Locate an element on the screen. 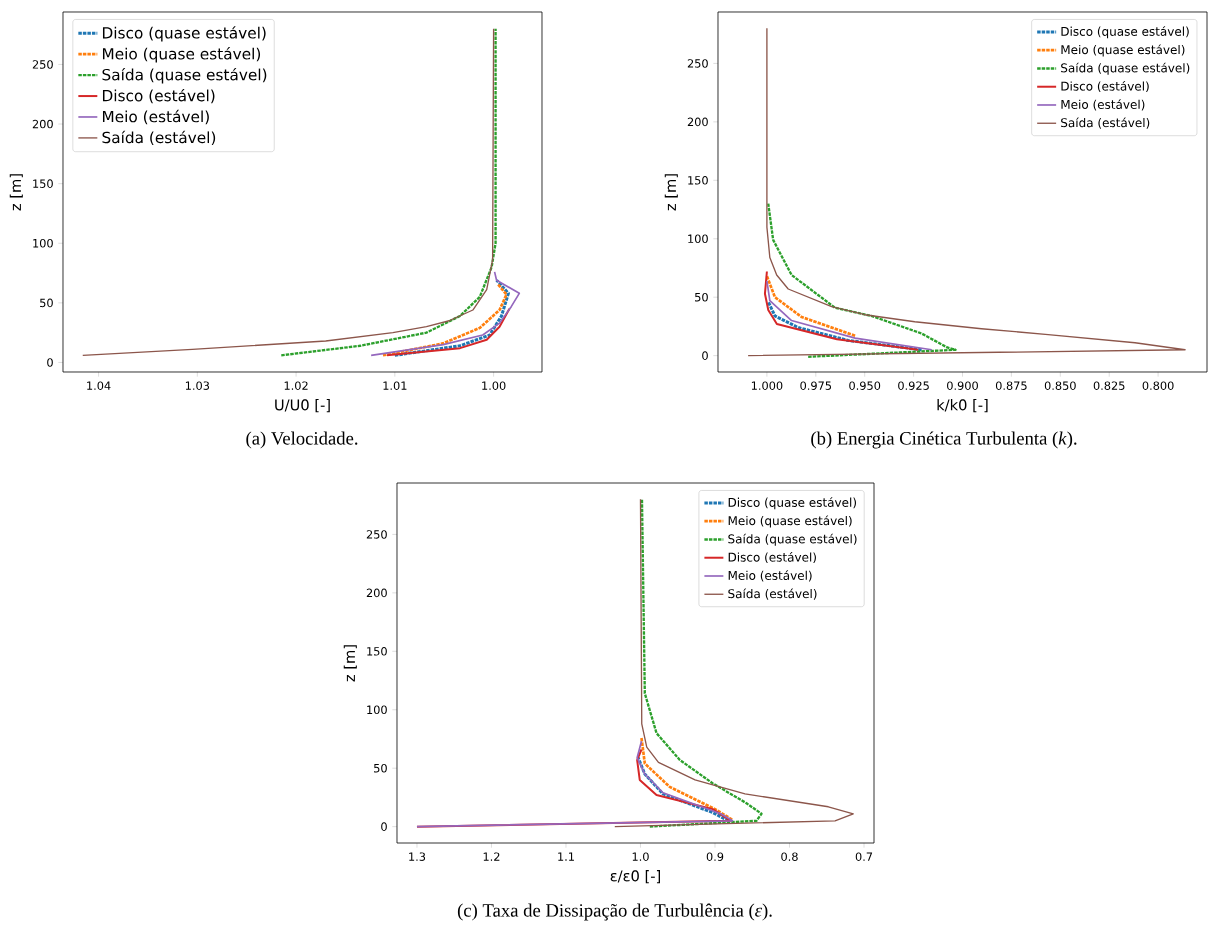 The image size is (1217, 925). x-tick-label: 0.950 is located at coordinates (865, 385).